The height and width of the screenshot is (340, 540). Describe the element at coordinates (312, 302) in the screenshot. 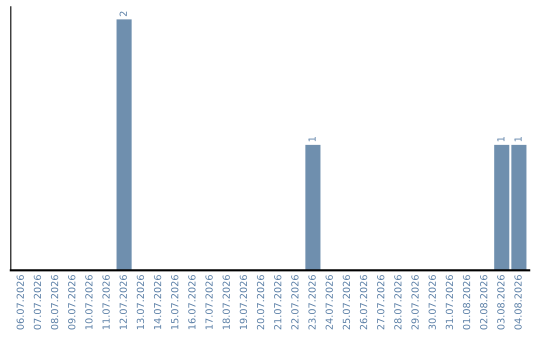

I see `x-tick-label: 23.07.2026` at that location.